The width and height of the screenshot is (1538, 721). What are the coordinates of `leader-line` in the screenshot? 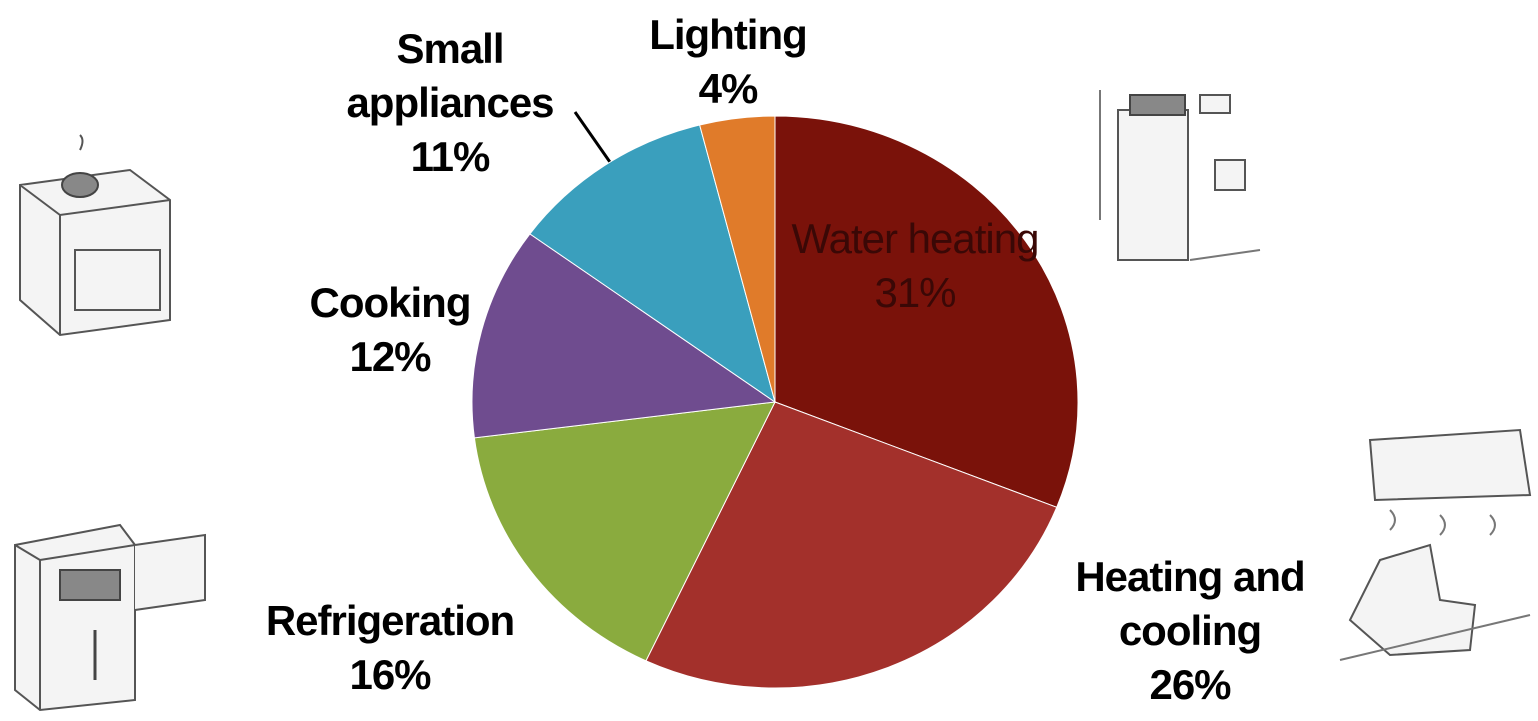 It's located at (593, 138).